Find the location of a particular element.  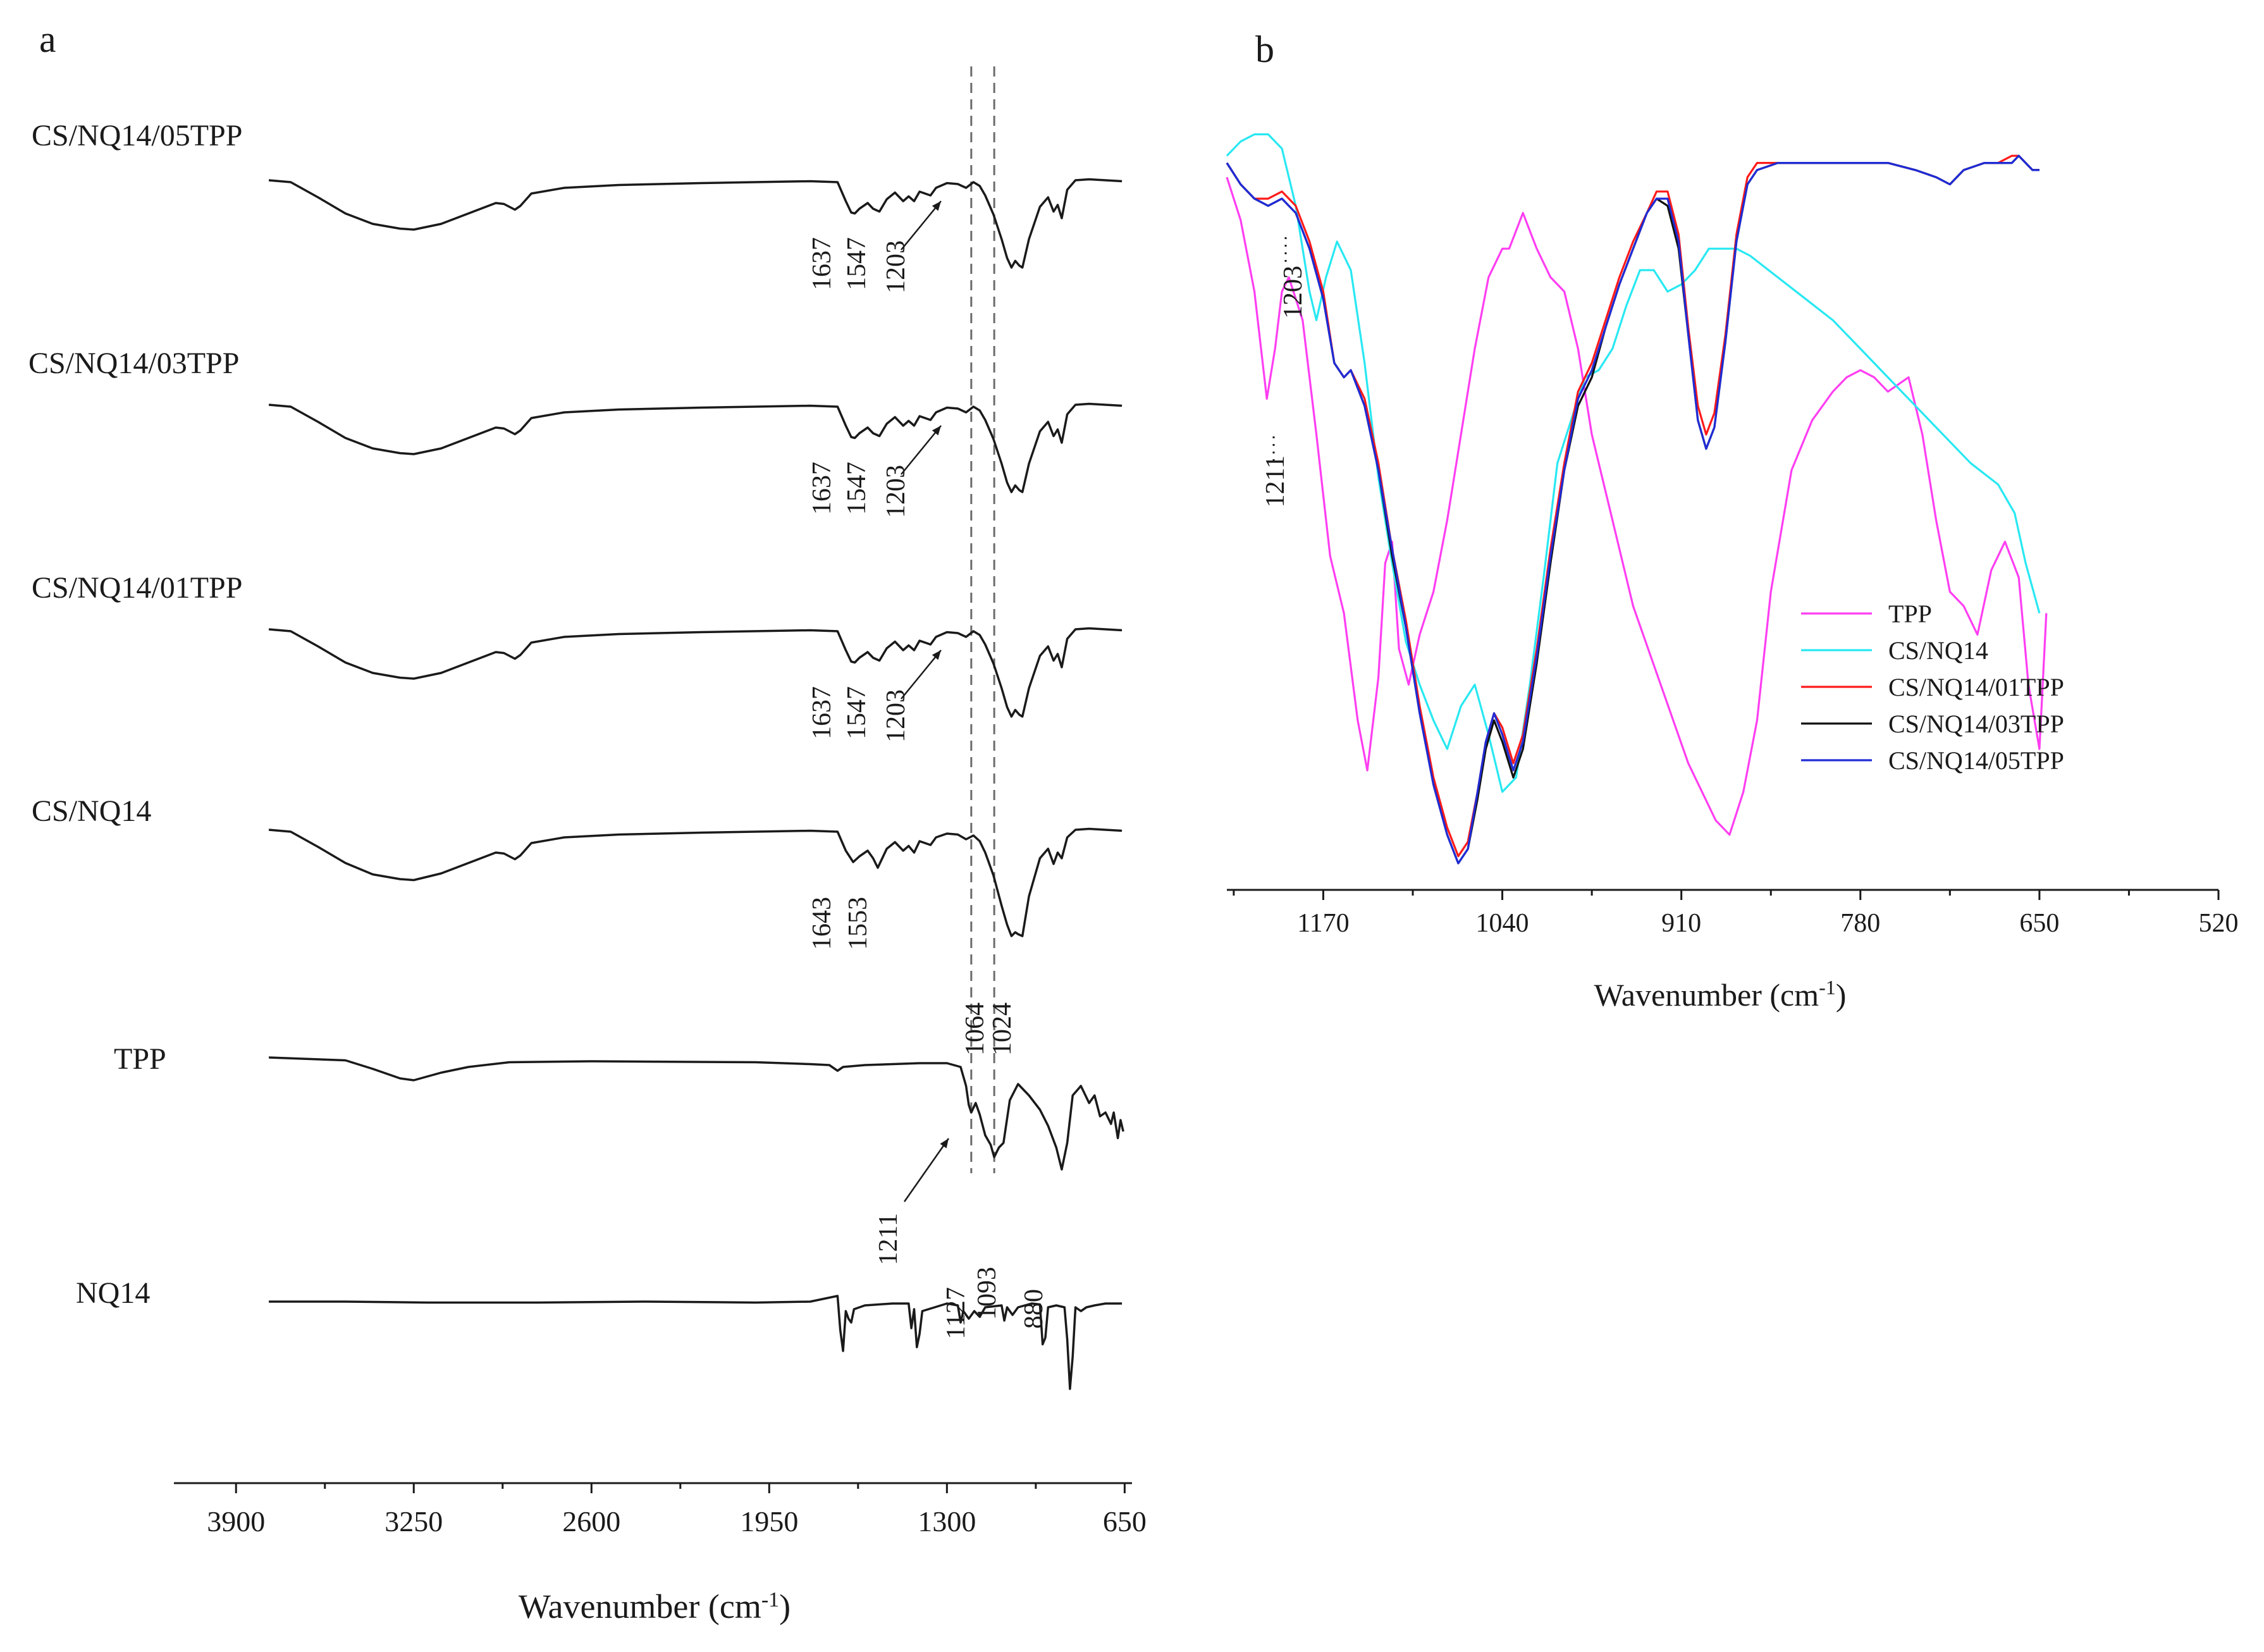

peak-arrow-tpp-1211-head is located at coordinates (944, 1143).